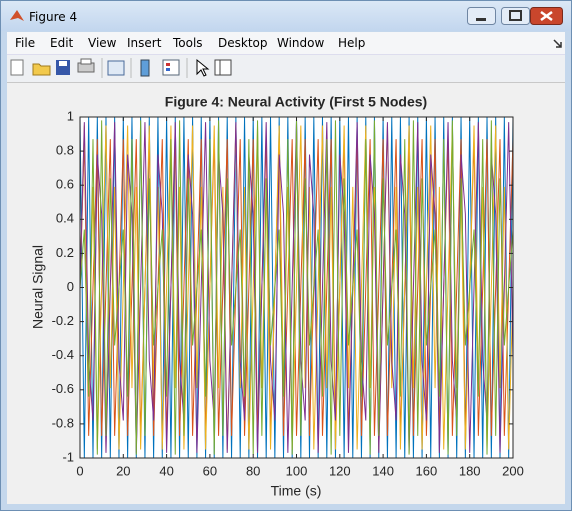 The image size is (572, 511). What do you see at coordinates (517, 16) in the screenshot?
I see `window-buttons` at bounding box center [517, 16].